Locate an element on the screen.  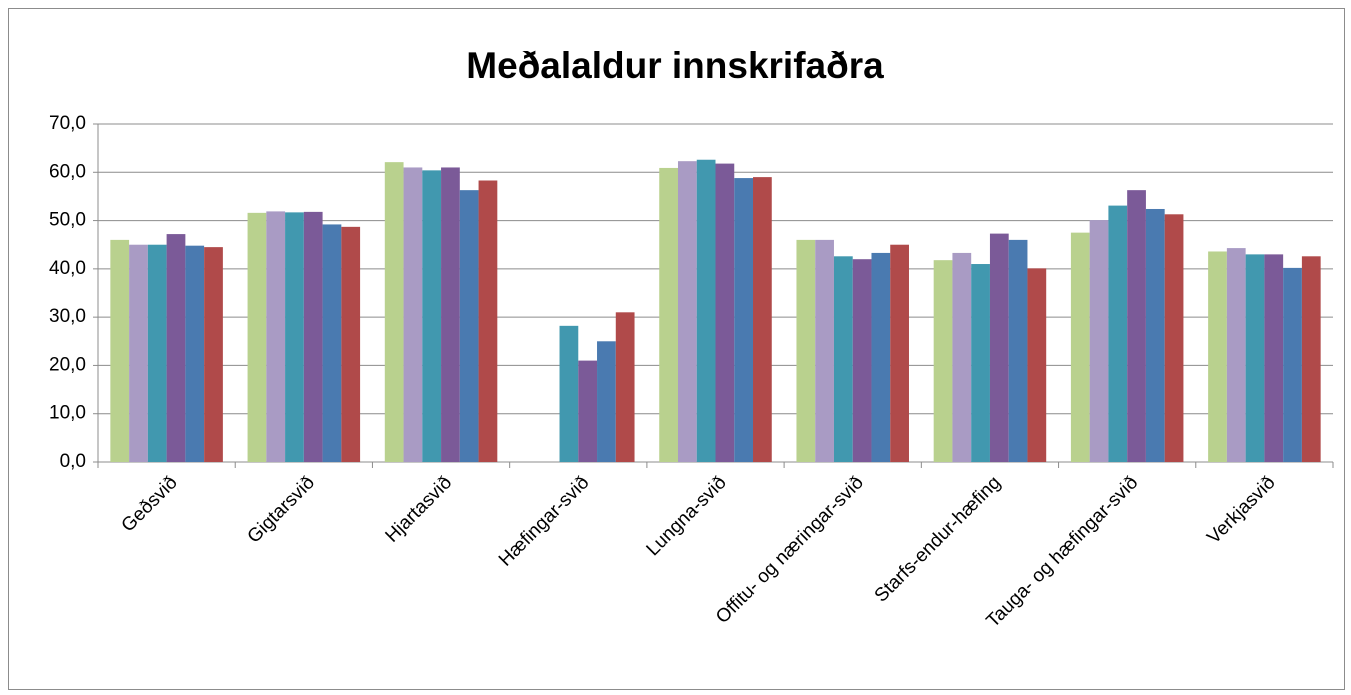
chart-title: Meðalaldur innskrifaðra is located at coordinates (675, 65).